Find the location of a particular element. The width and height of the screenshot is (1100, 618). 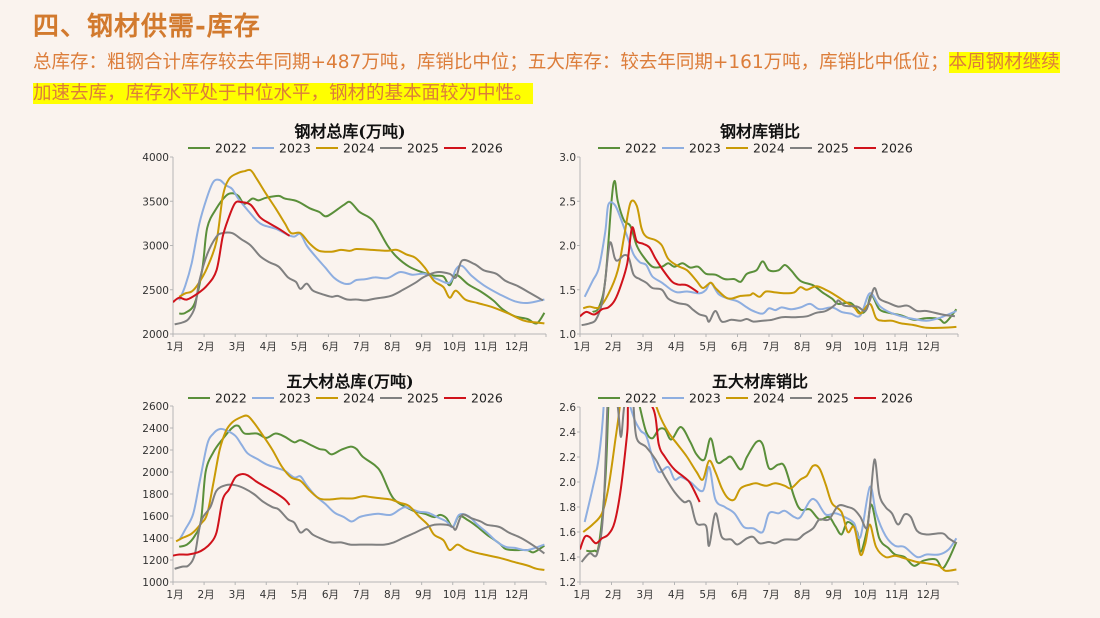

y-tick-label: 1.6 is located at coordinates (567, 533).